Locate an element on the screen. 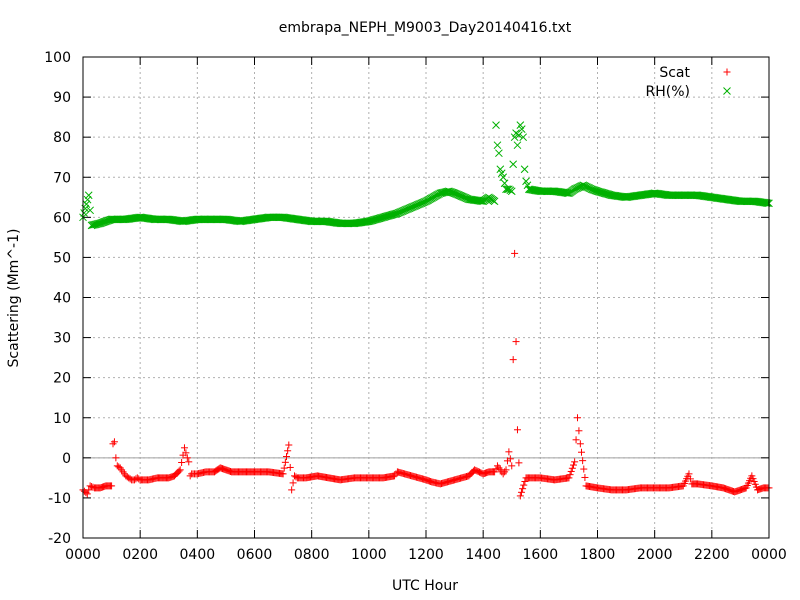 This screenshot has height=600, width=800. y-tick-label: 40 is located at coordinates (62, 299).